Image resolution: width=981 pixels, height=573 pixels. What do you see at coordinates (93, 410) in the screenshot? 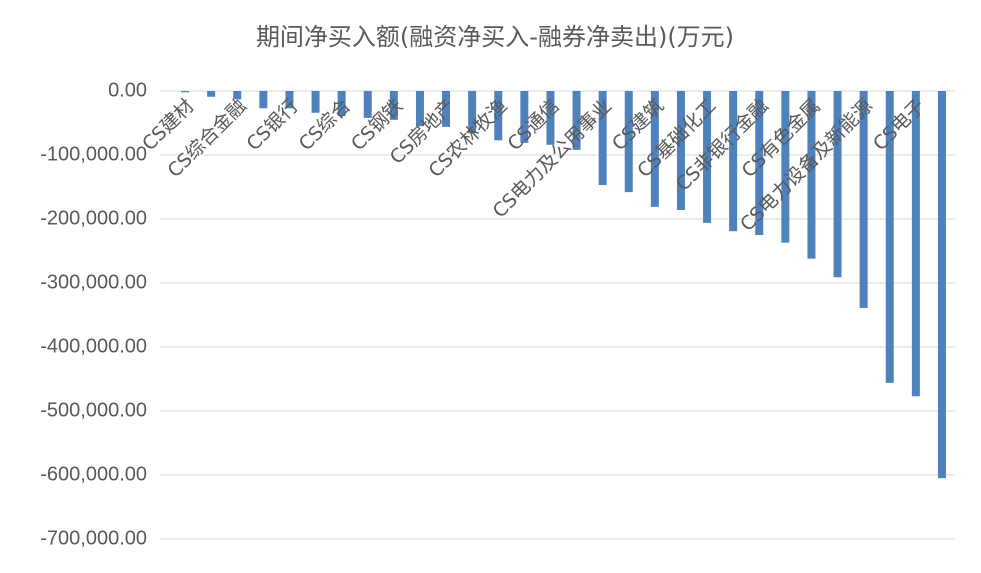
I see `y-tick-label: -500,000.00` at bounding box center [93, 410].